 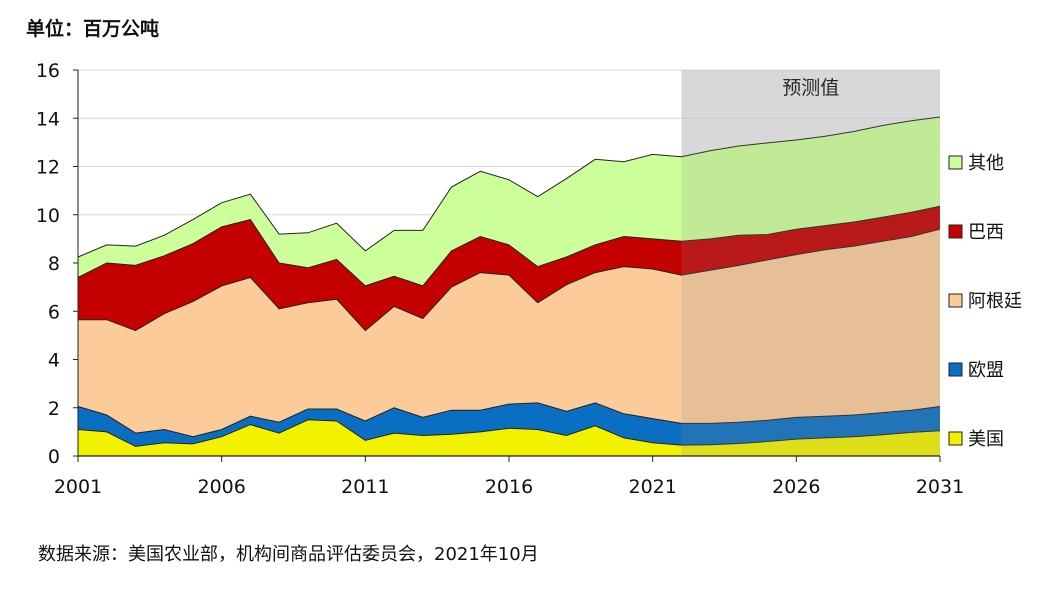 I want to click on legend-item-阿根廷: 阿根廷, so click(x=985, y=301).